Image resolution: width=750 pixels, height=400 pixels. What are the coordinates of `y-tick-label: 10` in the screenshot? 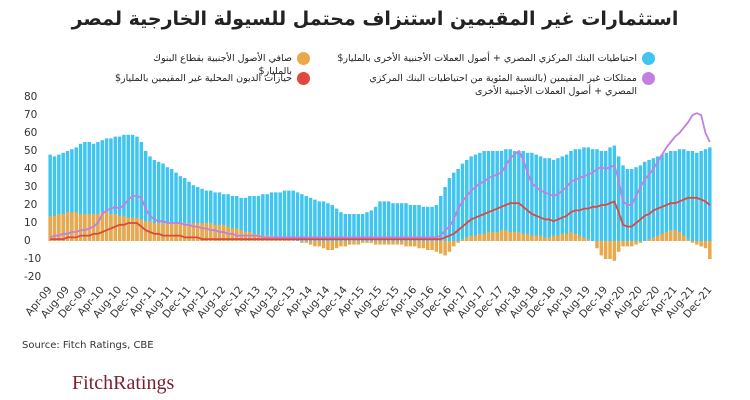 It's located at (30, 223).